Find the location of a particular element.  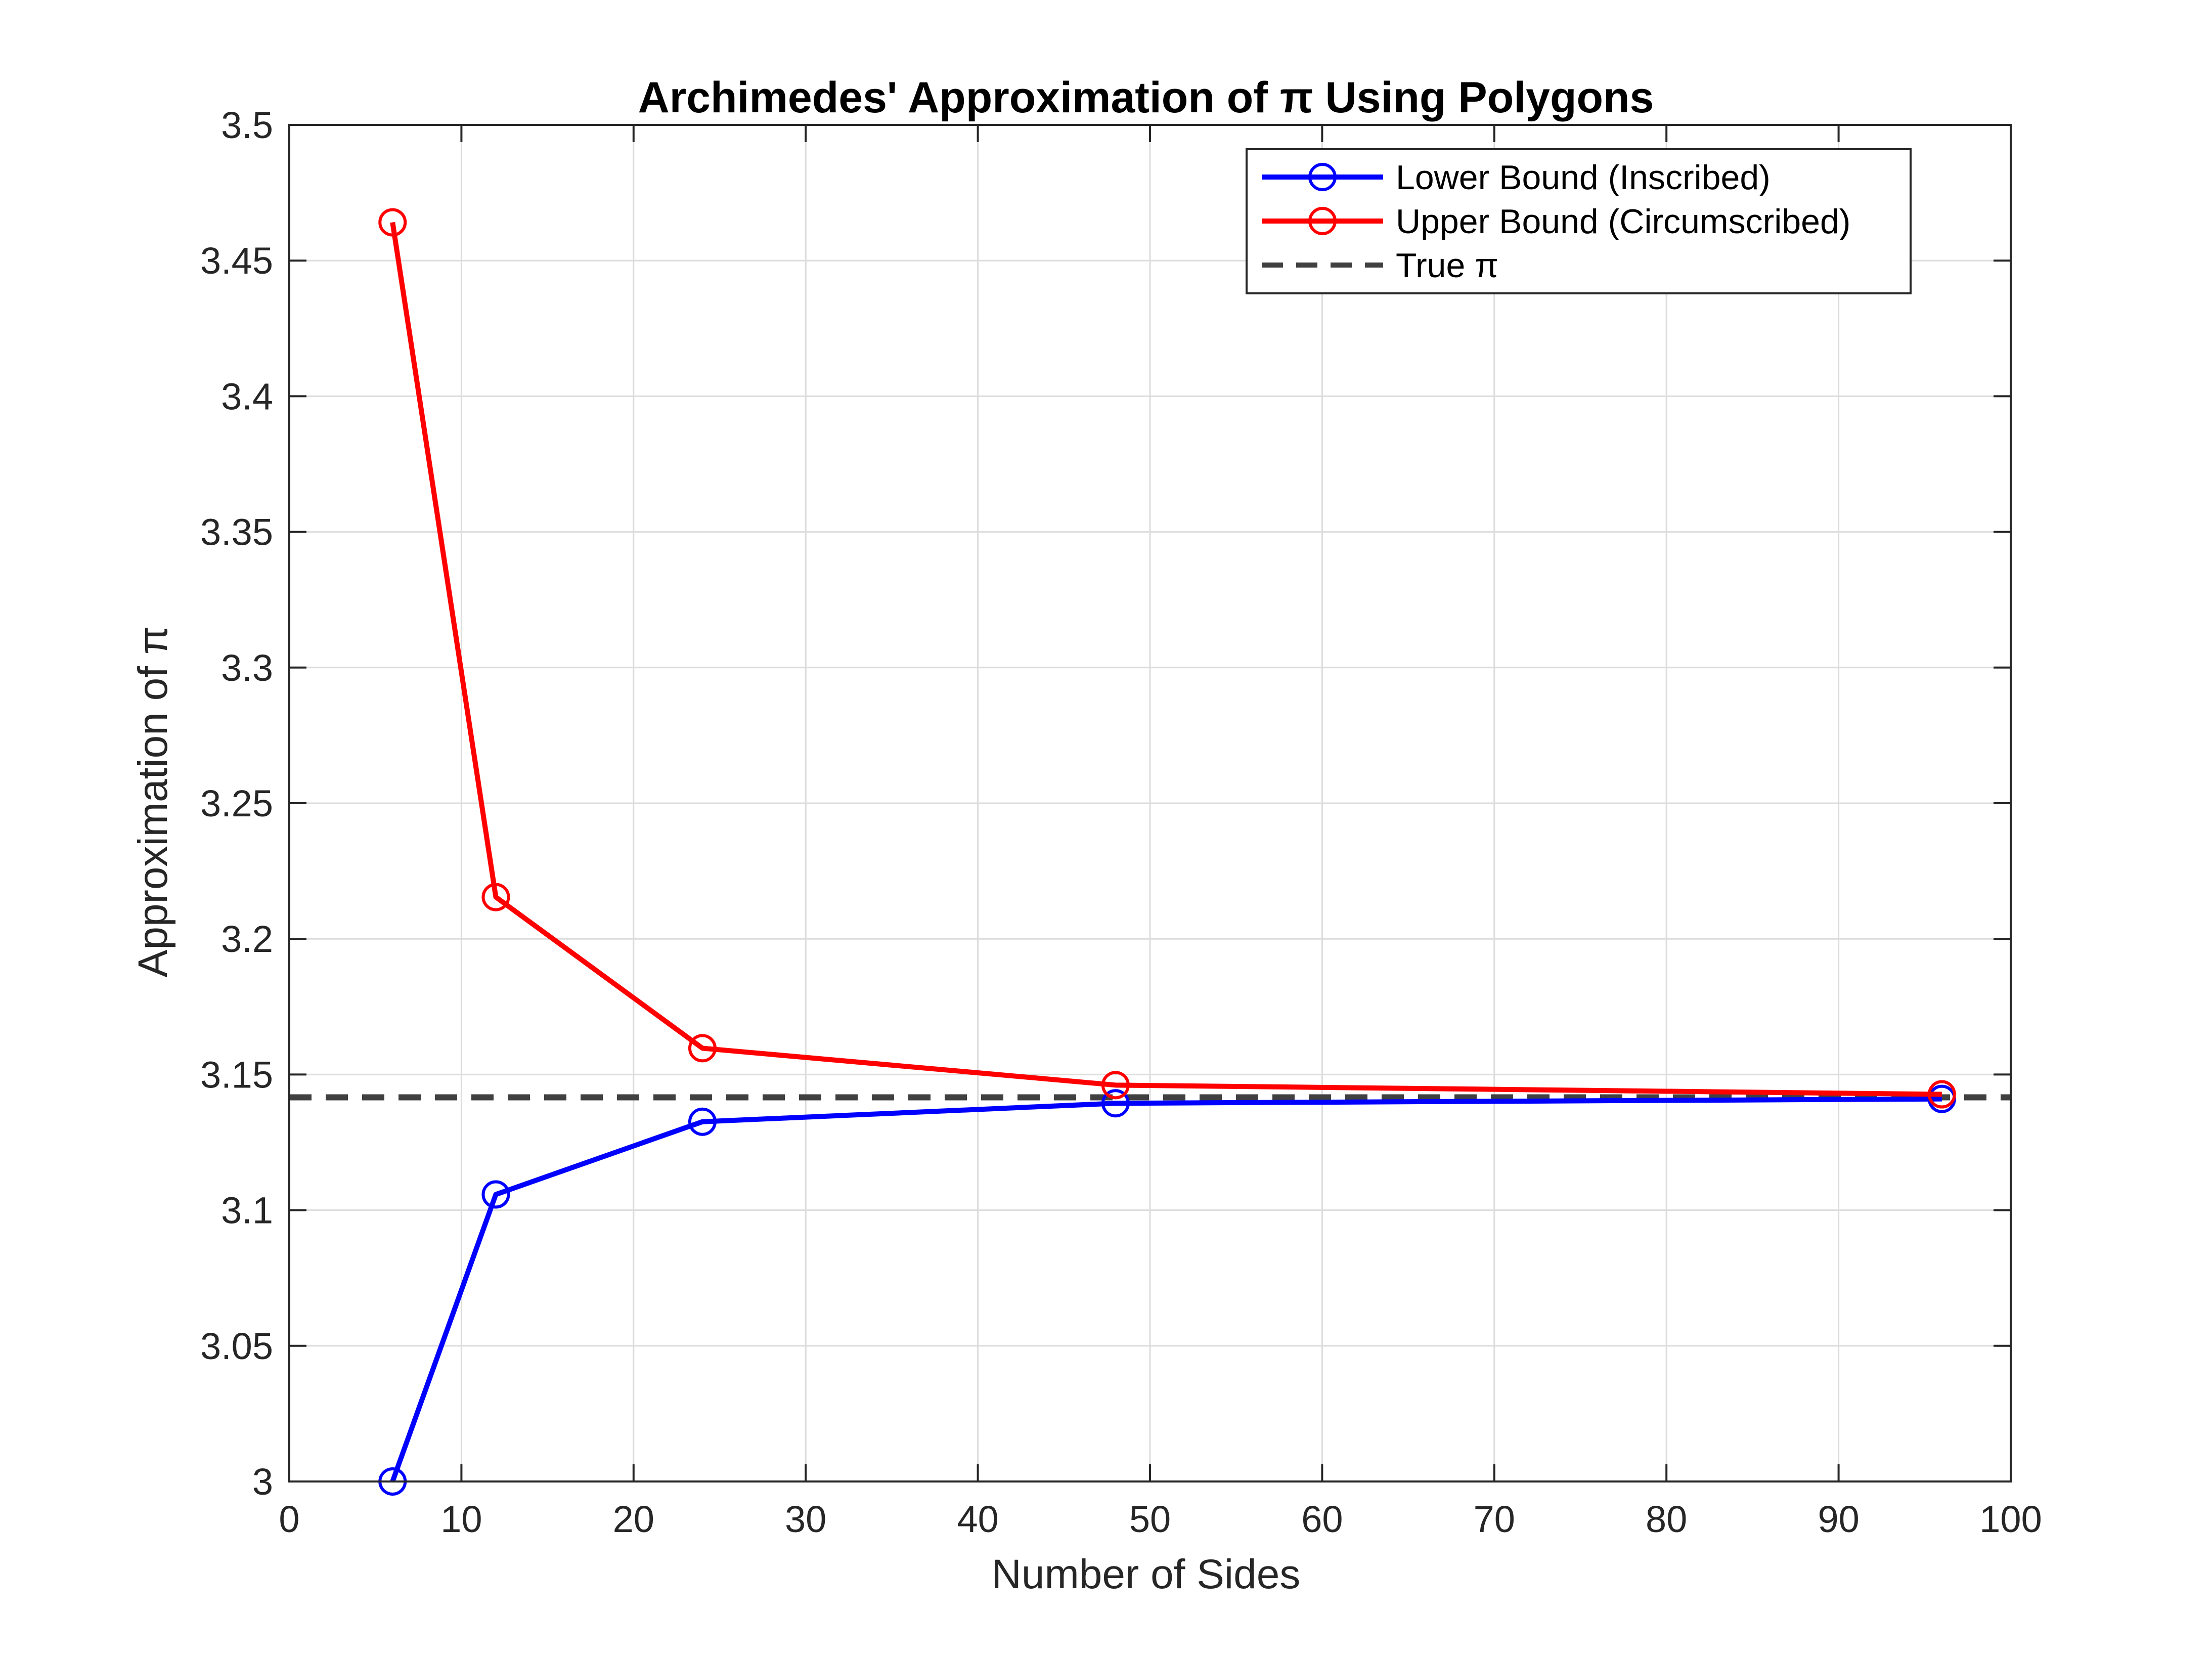

x-tick-label: 30 is located at coordinates (805, 1519).